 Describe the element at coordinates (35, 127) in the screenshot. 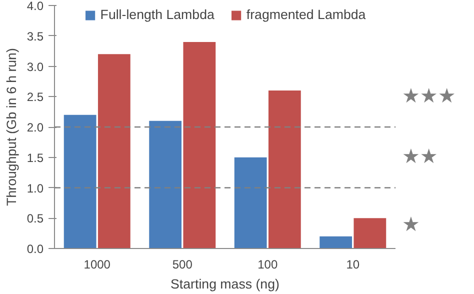

I see `y-tick-label: 2.0` at that location.